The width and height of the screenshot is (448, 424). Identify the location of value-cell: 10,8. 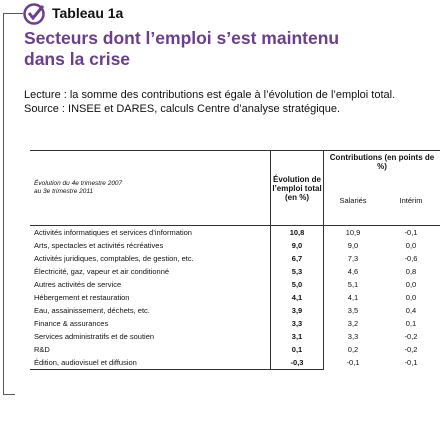
(297, 232).